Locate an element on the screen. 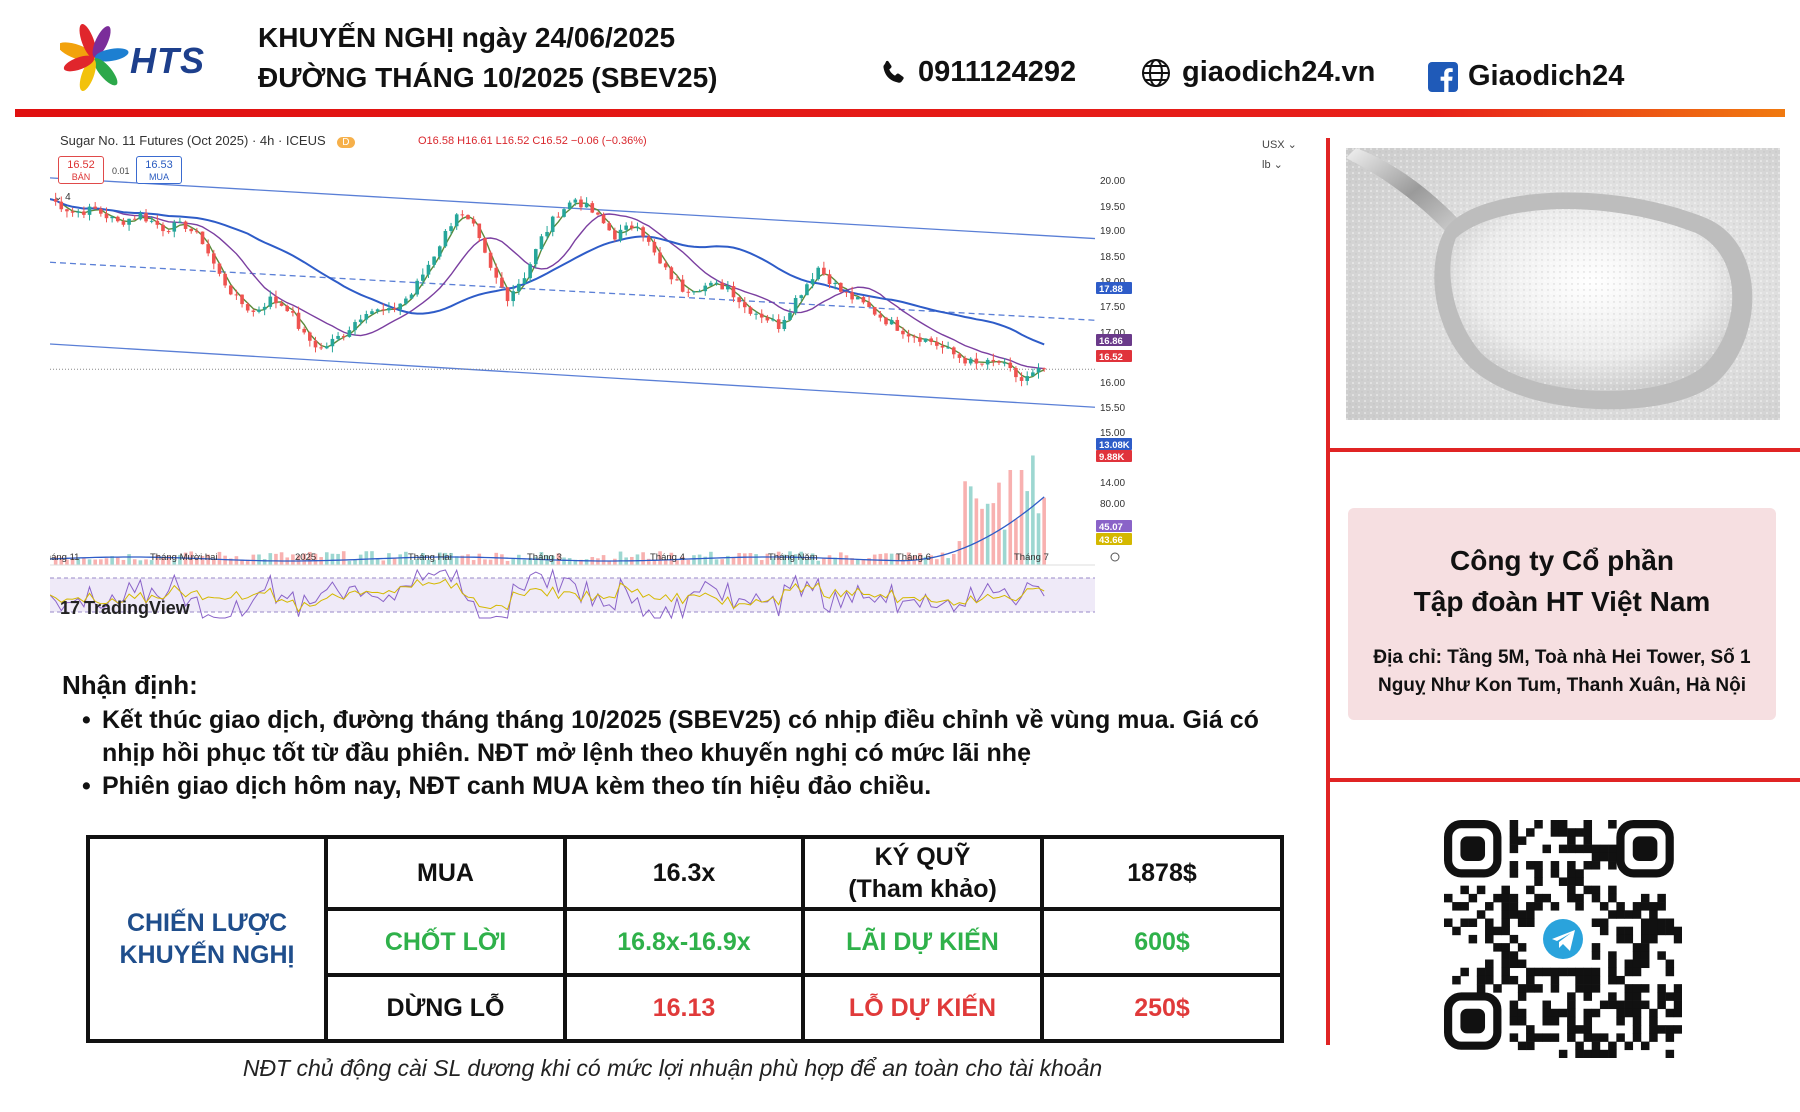 The image size is (1800, 1112). tradingview-text: TradingView is located at coordinates (137, 608).